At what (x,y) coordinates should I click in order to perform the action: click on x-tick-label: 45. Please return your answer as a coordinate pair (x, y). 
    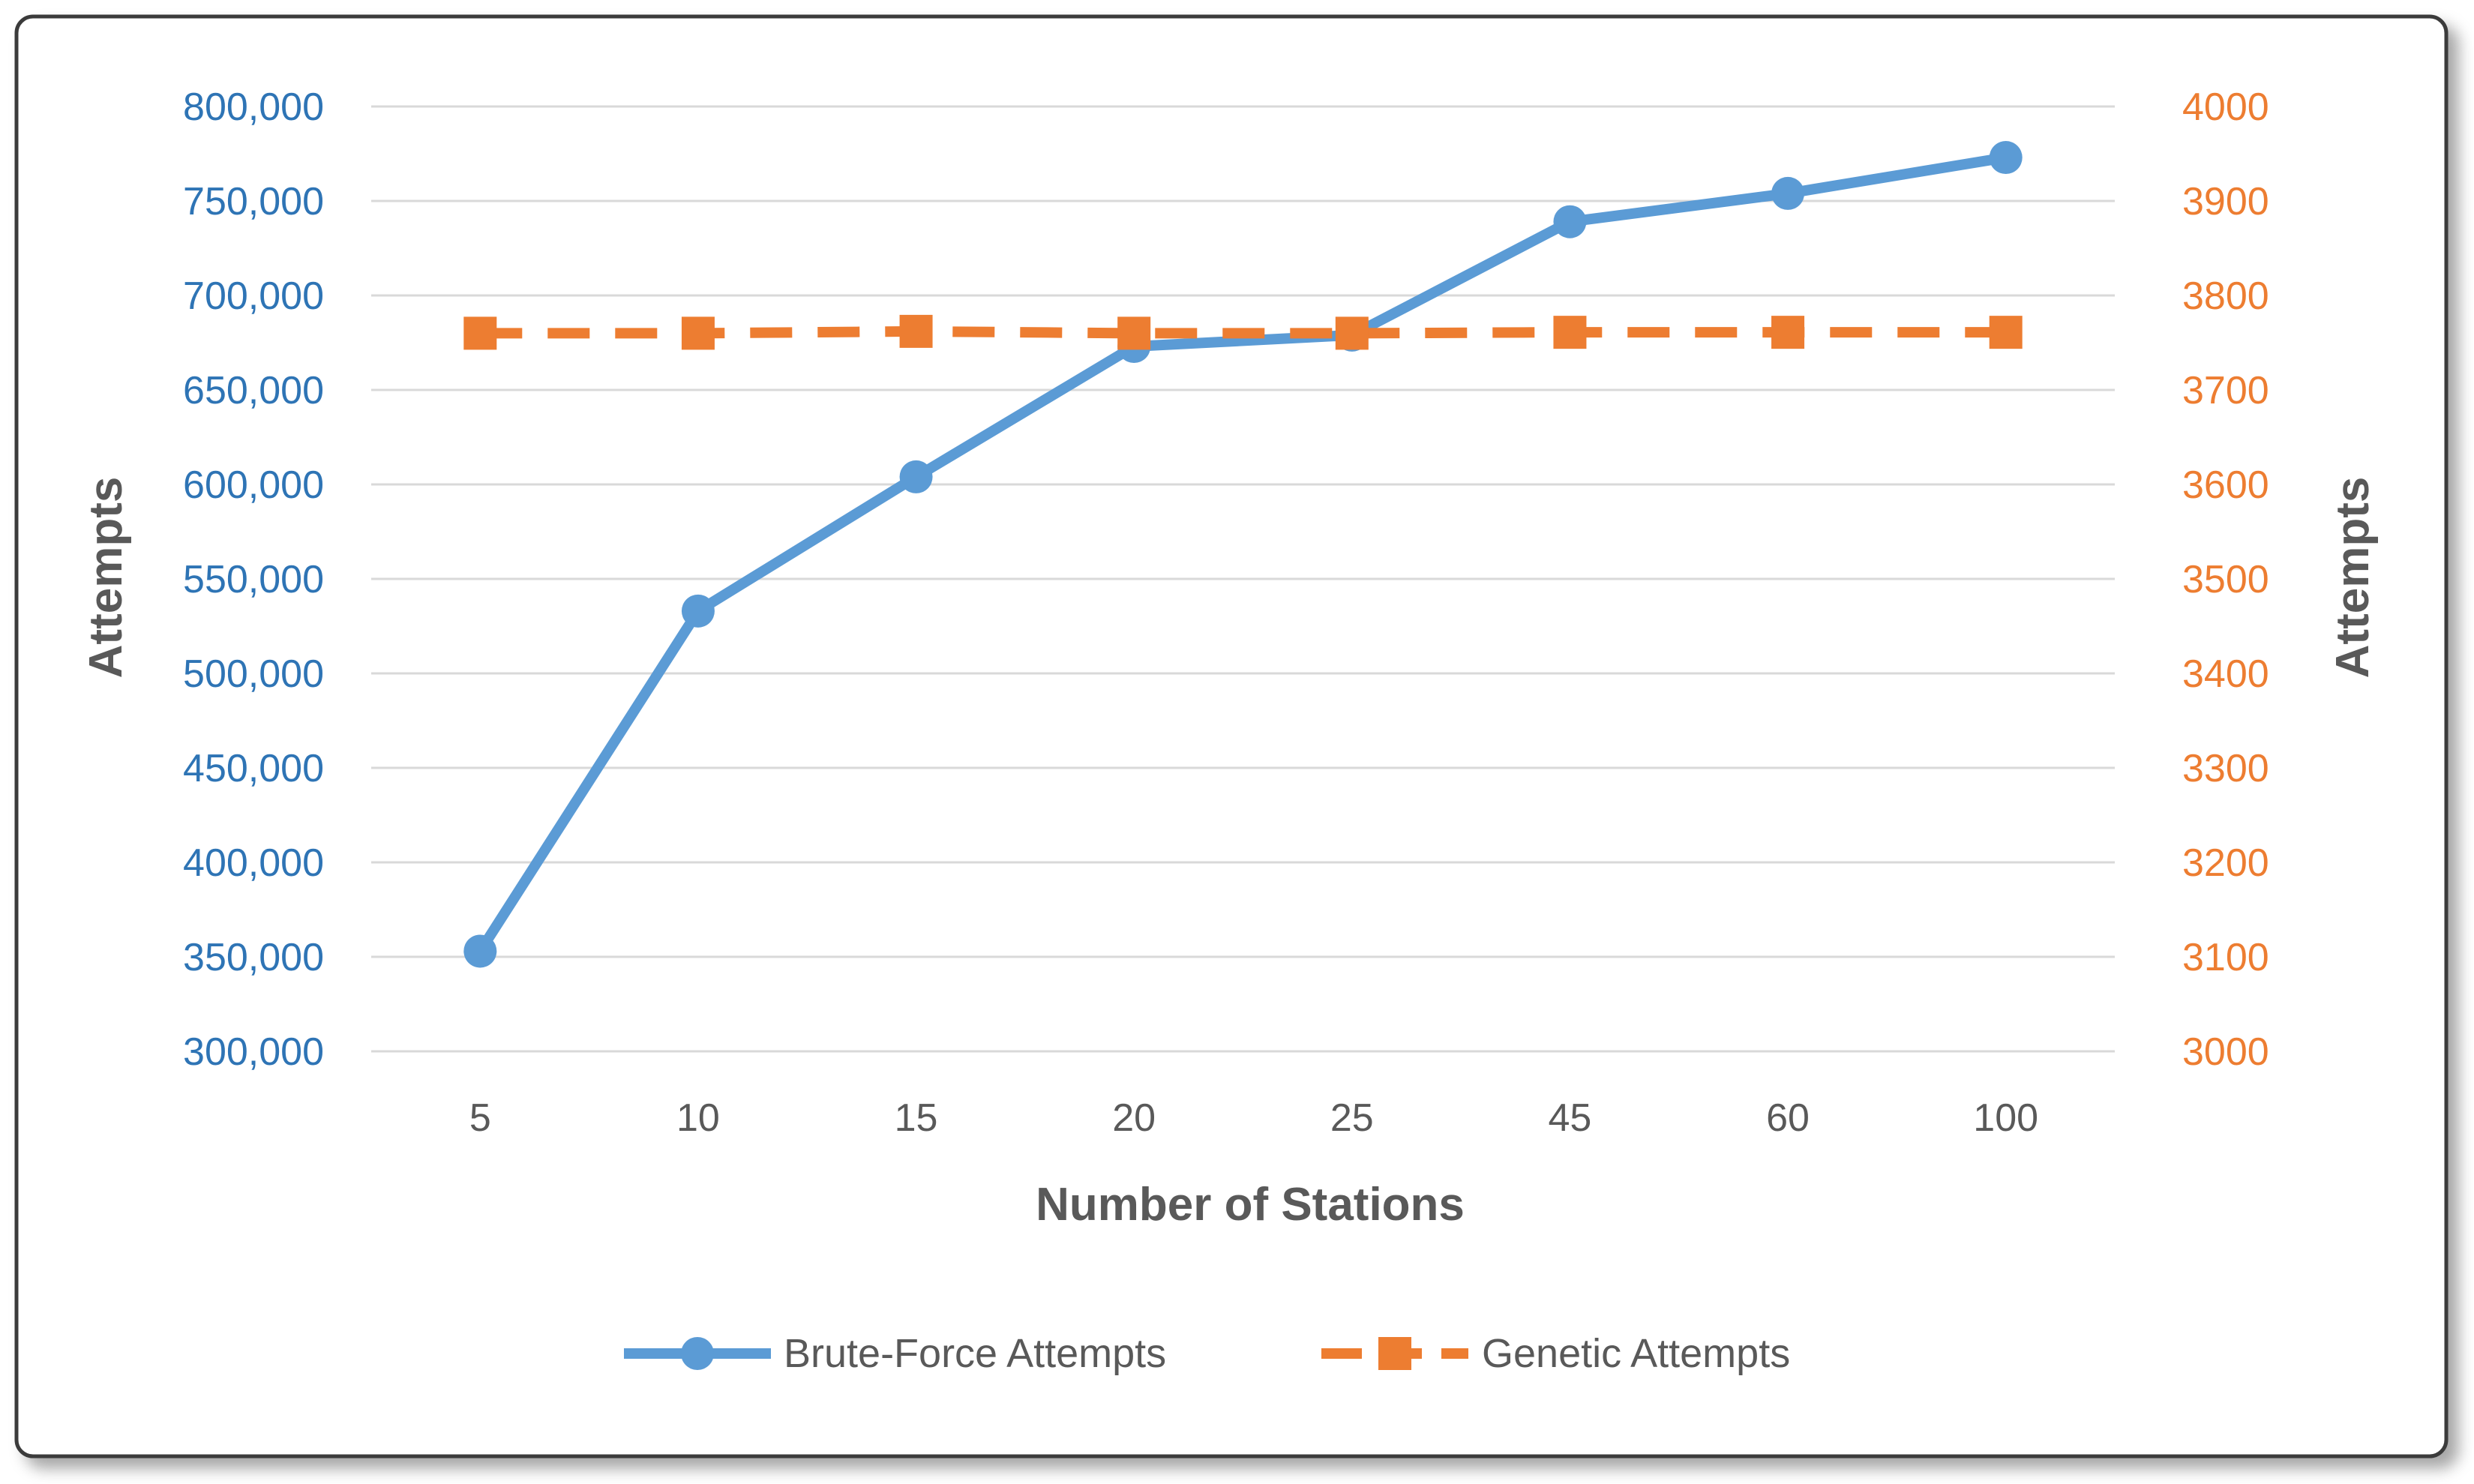
    Looking at the image, I should click on (1570, 1118).